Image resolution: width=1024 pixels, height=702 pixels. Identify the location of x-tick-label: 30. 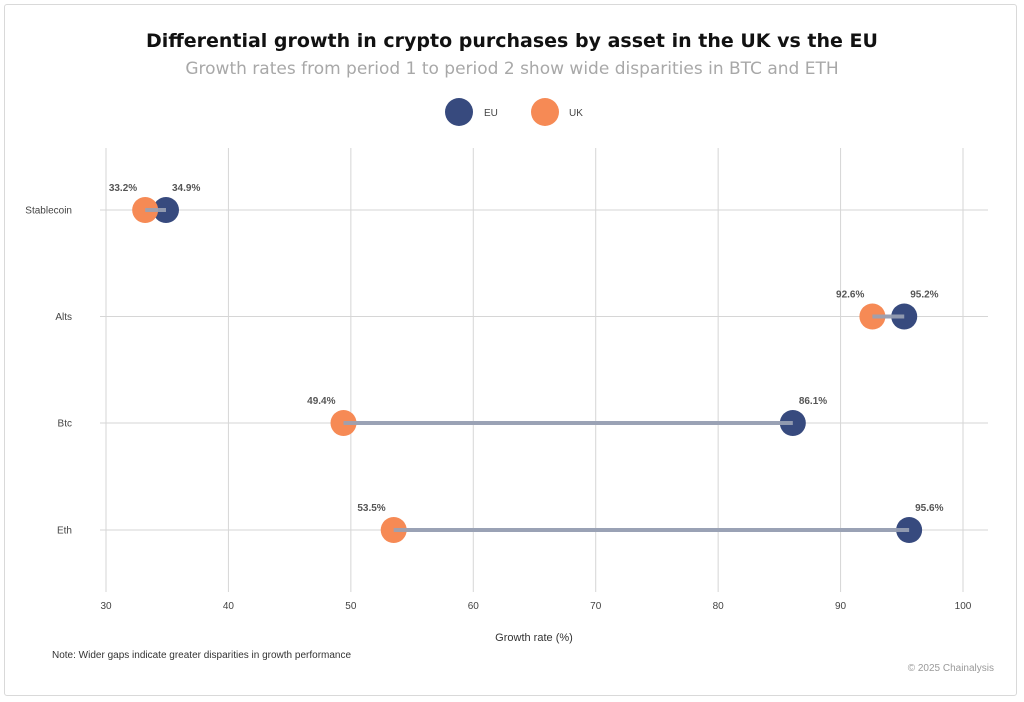
(106, 606).